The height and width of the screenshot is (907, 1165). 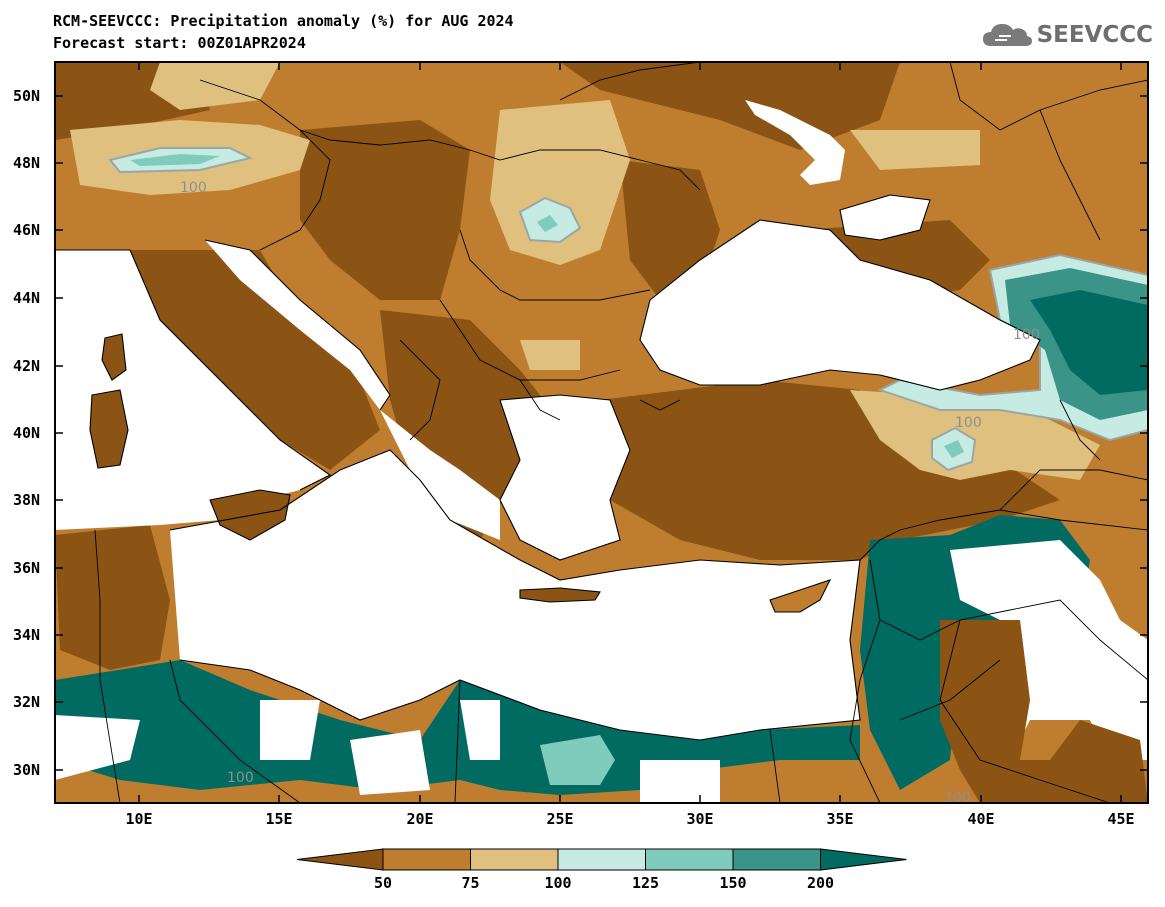 I want to click on lat-label-36n: 36N, so click(x=26, y=568).